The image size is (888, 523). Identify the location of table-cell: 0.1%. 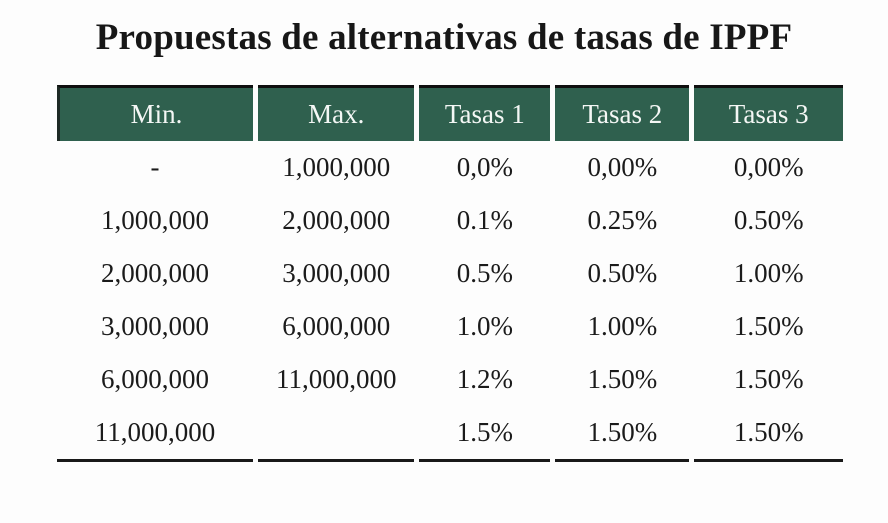
(484, 220).